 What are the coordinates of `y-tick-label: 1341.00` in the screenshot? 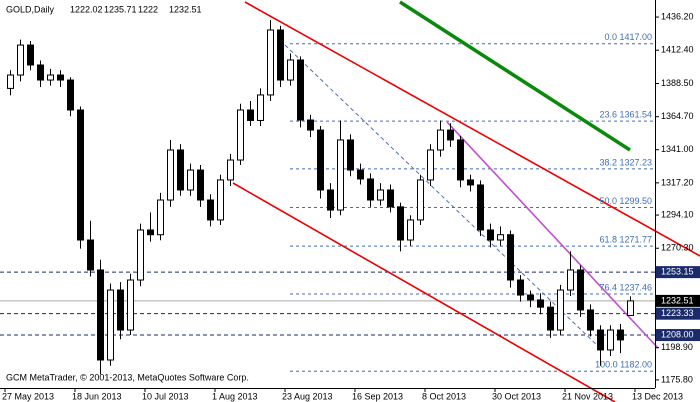 It's located at (677, 149).